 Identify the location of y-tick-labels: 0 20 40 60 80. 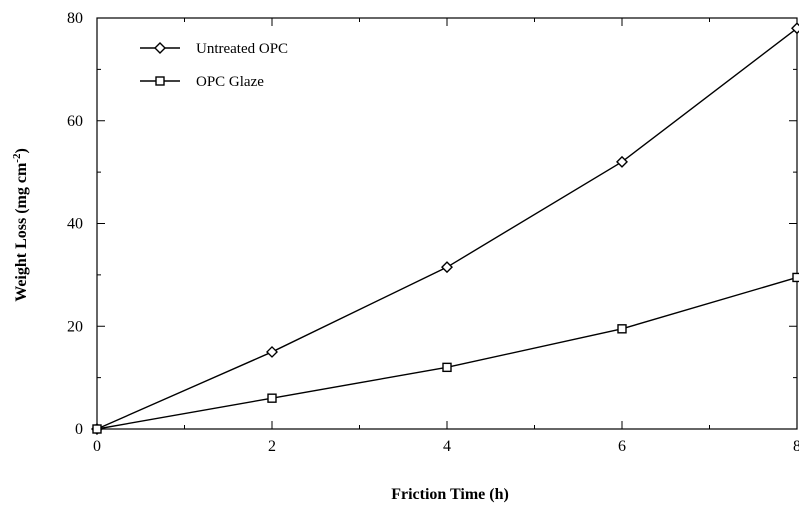
(75, 224).